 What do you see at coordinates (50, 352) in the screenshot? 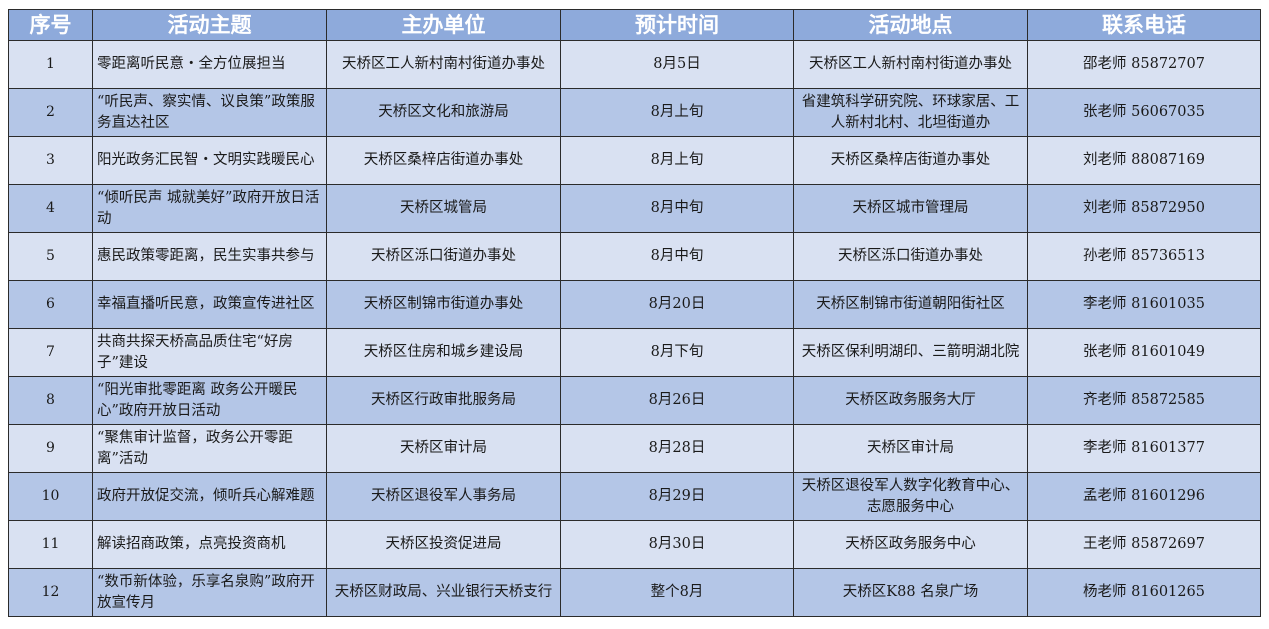
I see `cell-no: 7` at bounding box center [50, 352].